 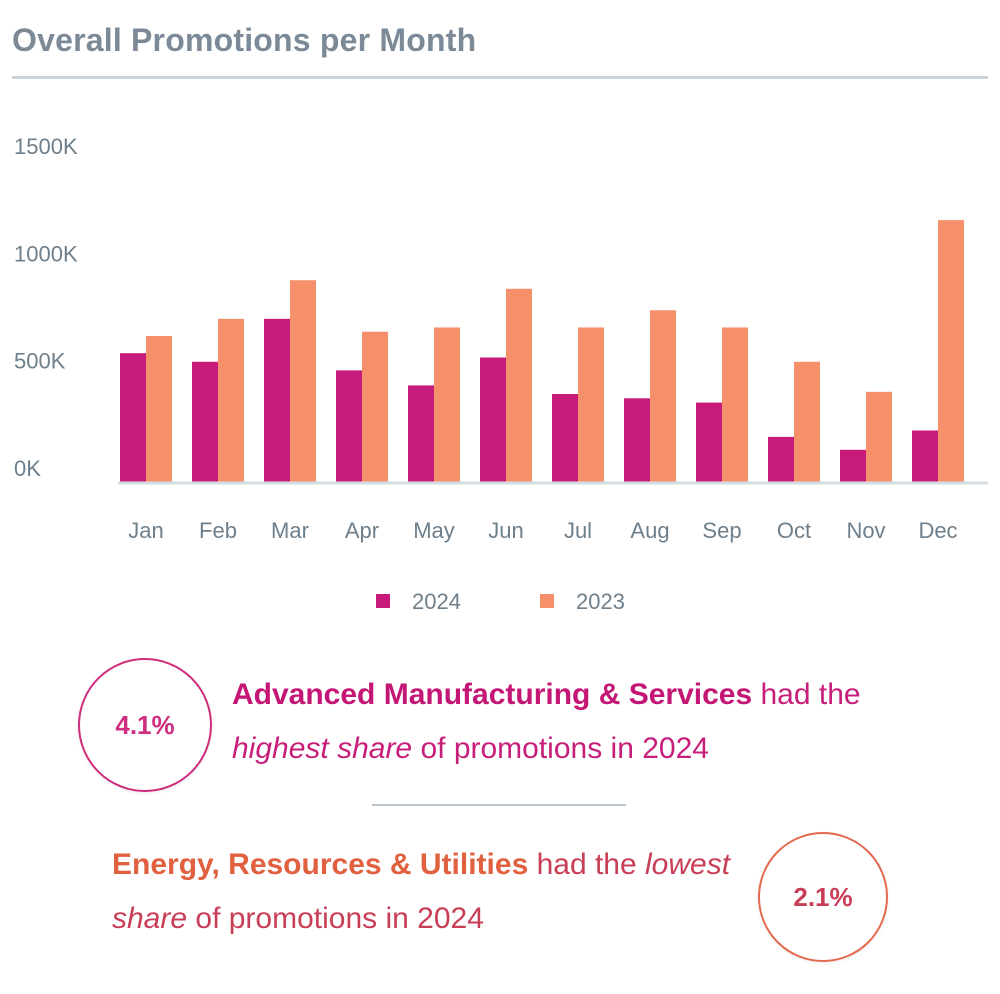 I want to click on stat-lowest-text-a: had the, so click(x=587, y=864).